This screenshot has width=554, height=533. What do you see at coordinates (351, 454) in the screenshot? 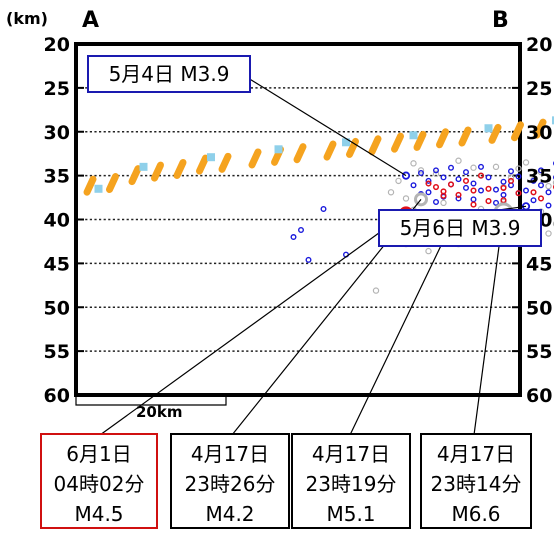
I see `label-apr17-2319-date: 4月17日` at bounding box center [351, 454].